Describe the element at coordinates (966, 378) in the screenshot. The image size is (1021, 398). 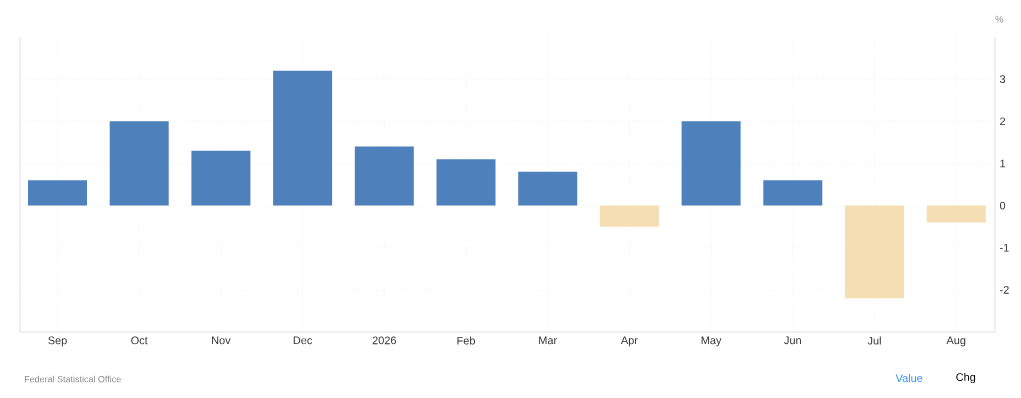
I see `text: Chg` at that location.